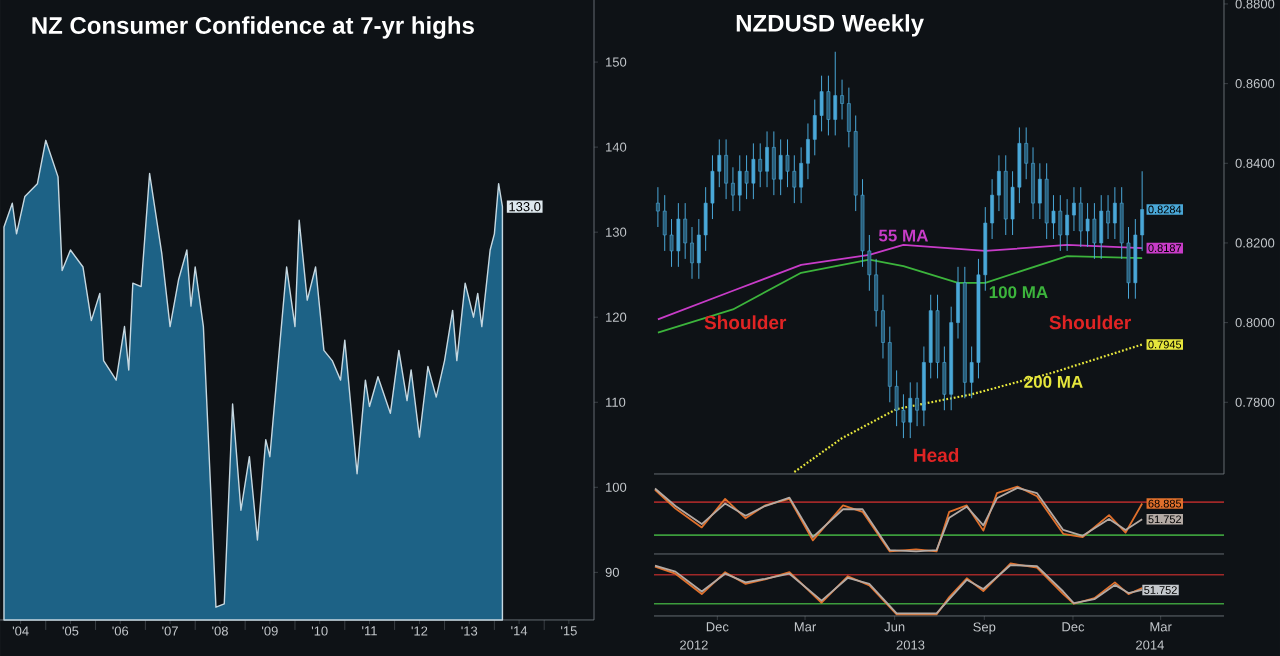 This screenshot has height=656, width=1280. Describe the element at coordinates (968, 408) in the screenshot. I see `line-series` at that location.